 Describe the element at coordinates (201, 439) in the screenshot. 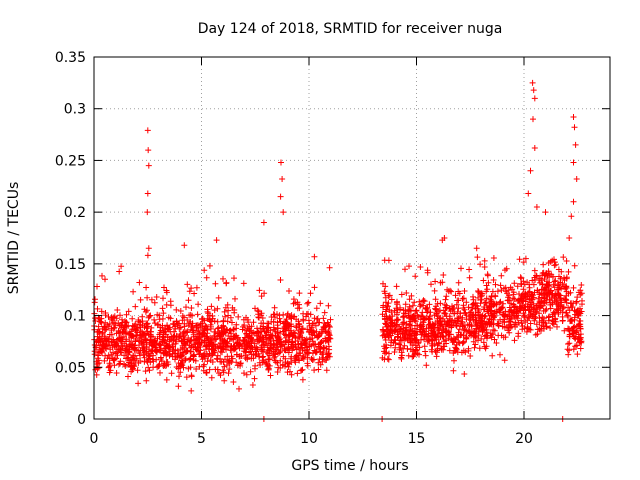

I see `x-tick-label: 5` at that location.